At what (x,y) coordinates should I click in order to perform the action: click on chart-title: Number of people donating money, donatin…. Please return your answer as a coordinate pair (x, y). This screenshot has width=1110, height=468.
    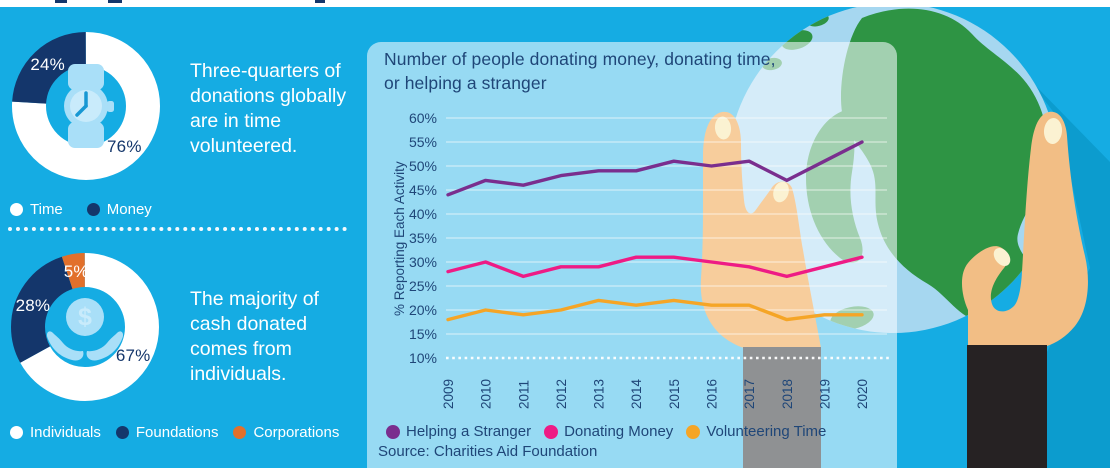
    Looking at the image, I should click on (580, 71).